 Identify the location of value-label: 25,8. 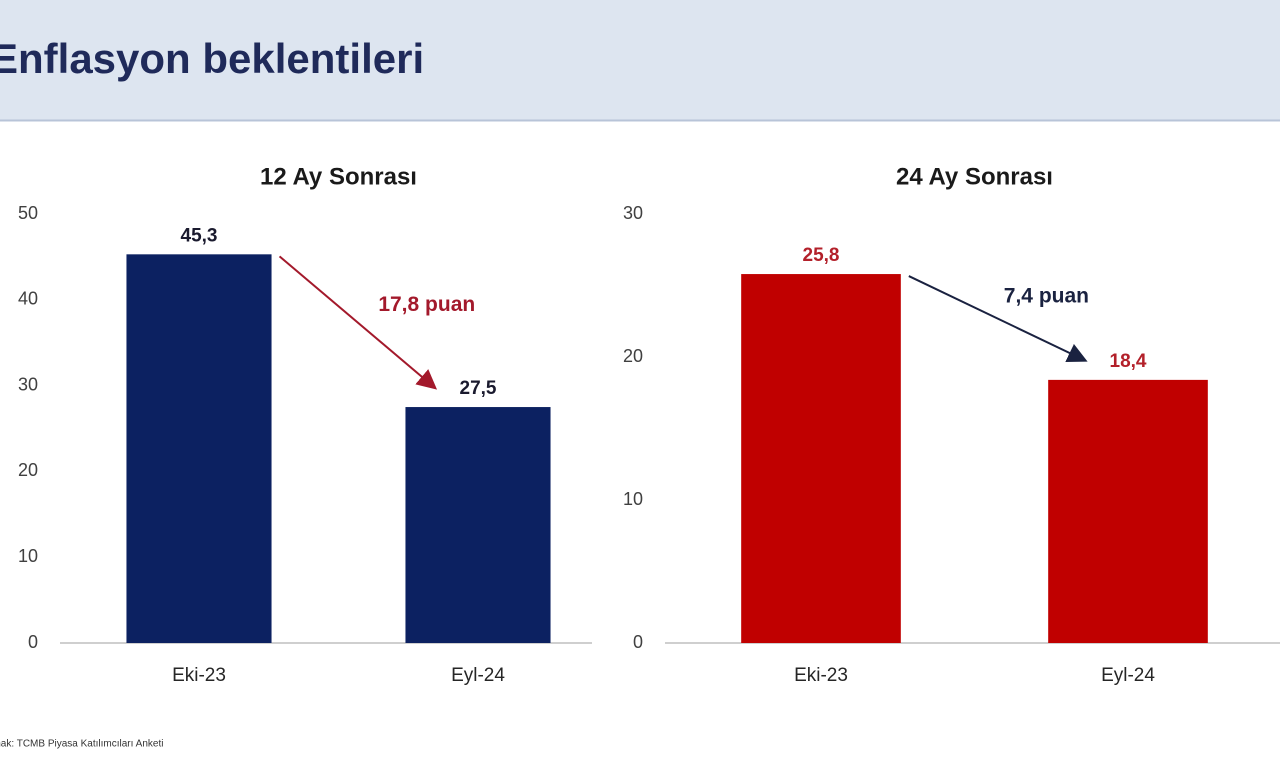
(821, 255).